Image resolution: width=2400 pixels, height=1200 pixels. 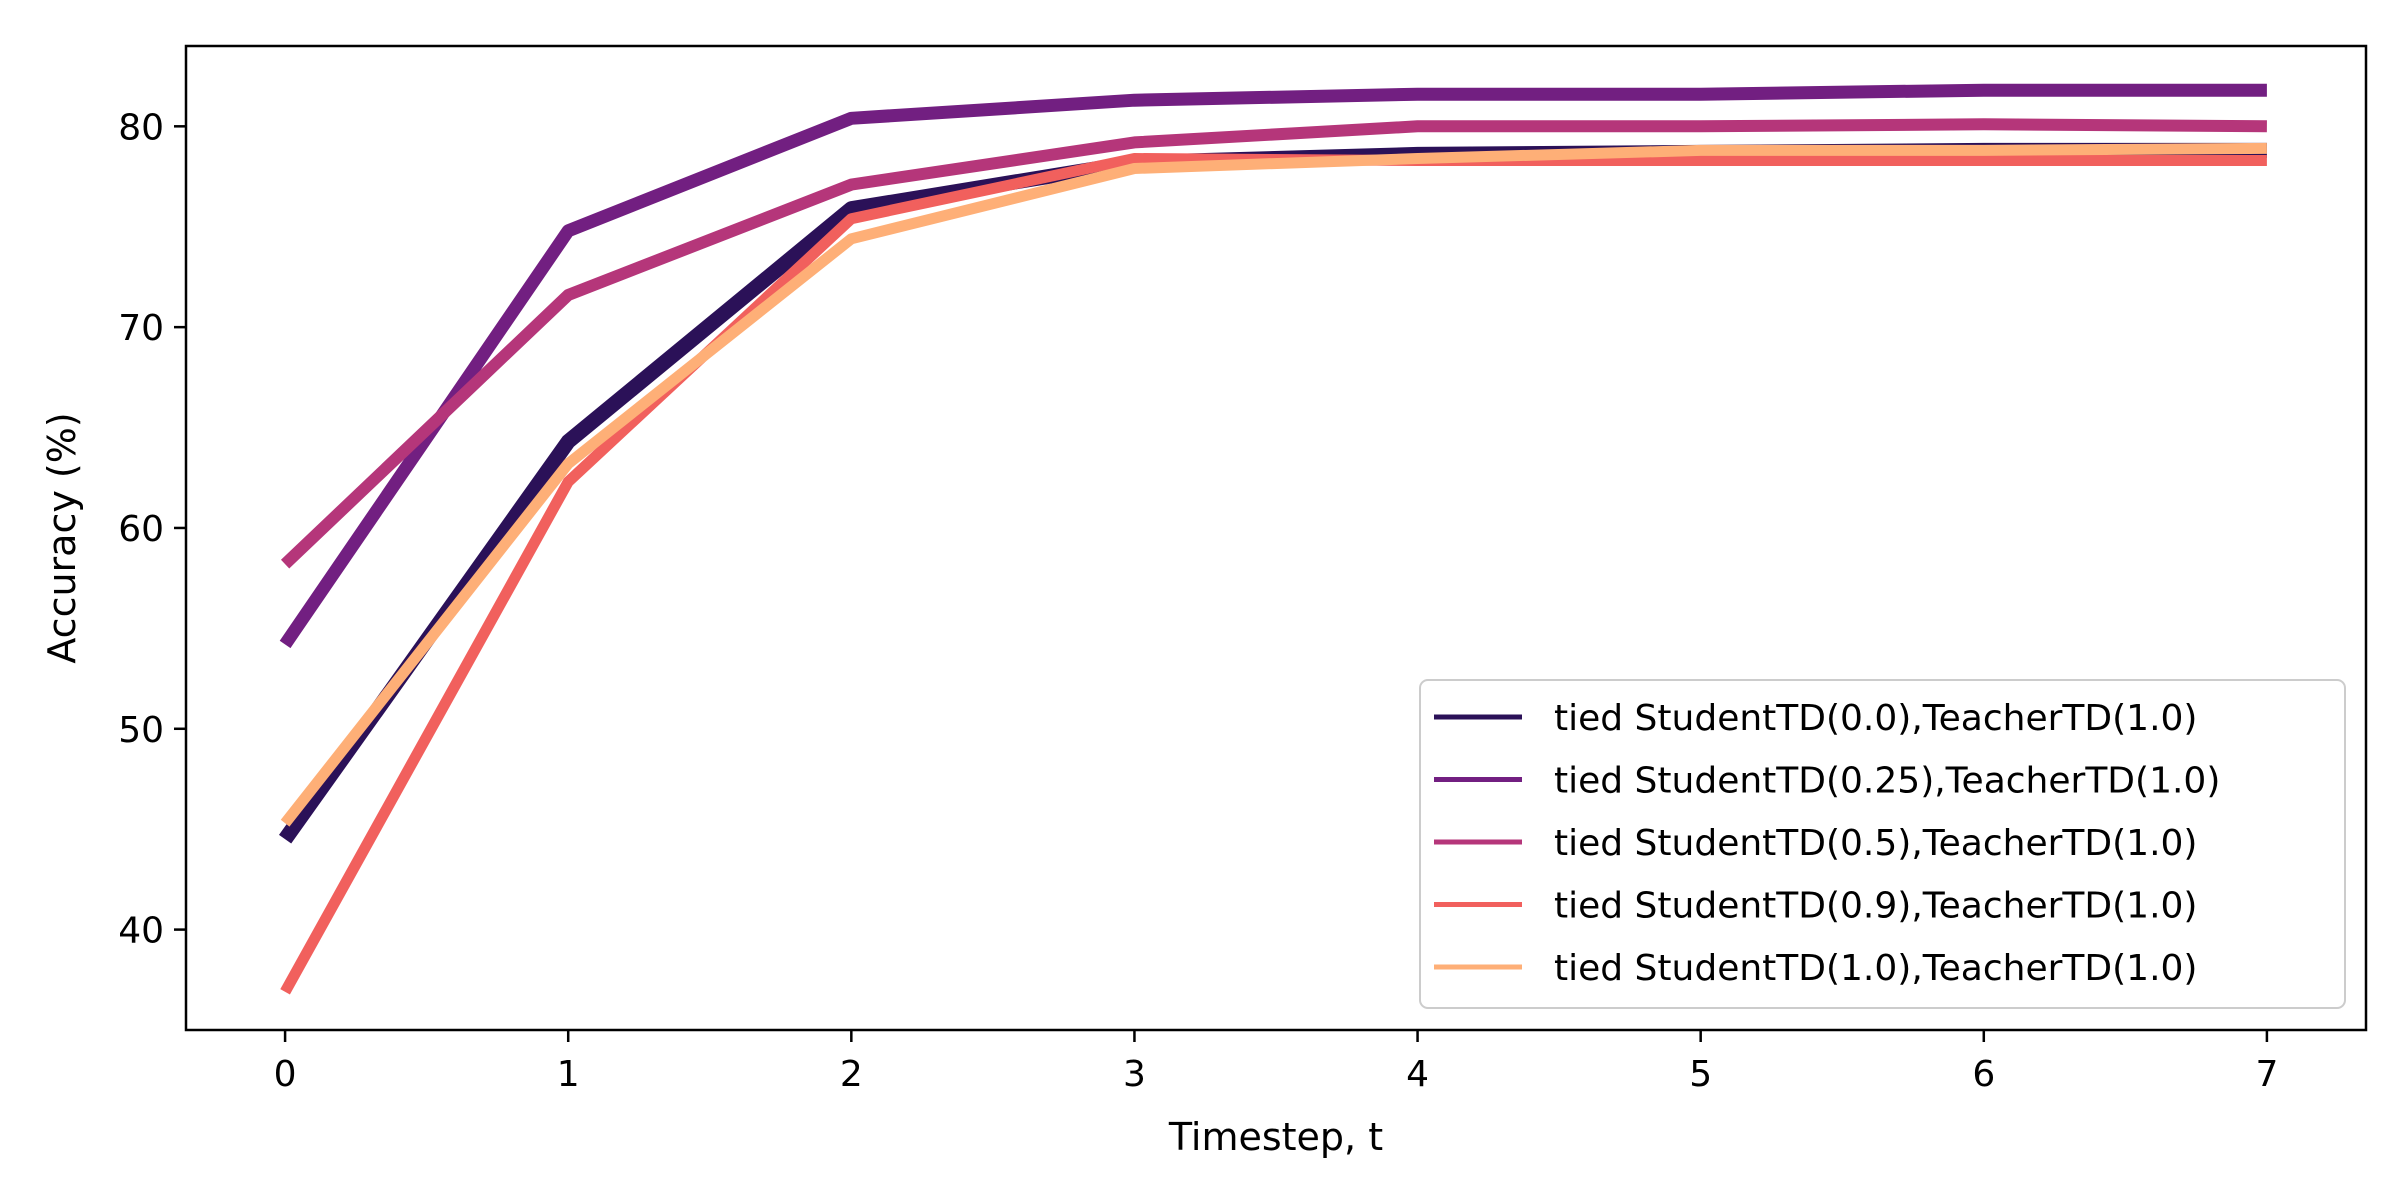 I want to click on legend-label-0: tied StudentTD(0.0),TeacherTD(1.0), so click(x=1875, y=718).